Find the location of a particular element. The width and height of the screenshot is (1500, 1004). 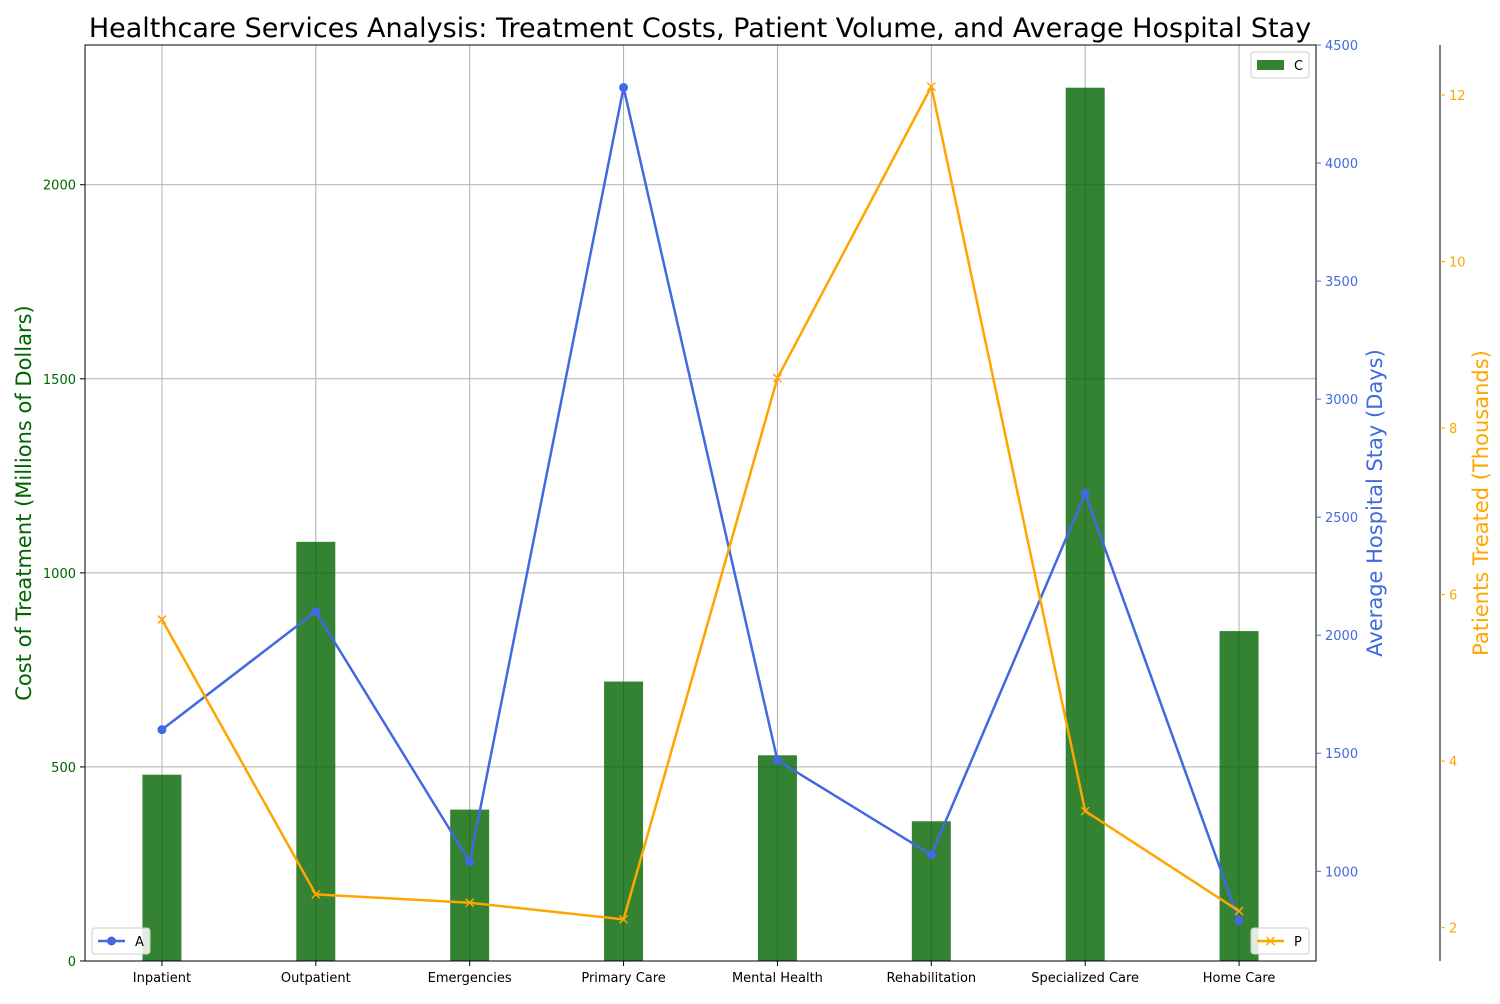

y-tick-label-cost: 0 is located at coordinates (72, 962).